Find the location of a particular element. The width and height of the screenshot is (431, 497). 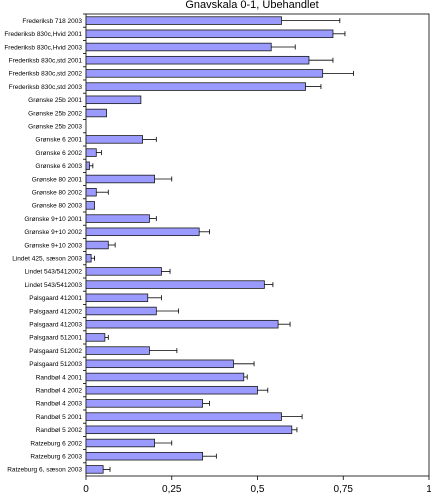

category-label: Lindet 543/5412003 is located at coordinates (54, 285).